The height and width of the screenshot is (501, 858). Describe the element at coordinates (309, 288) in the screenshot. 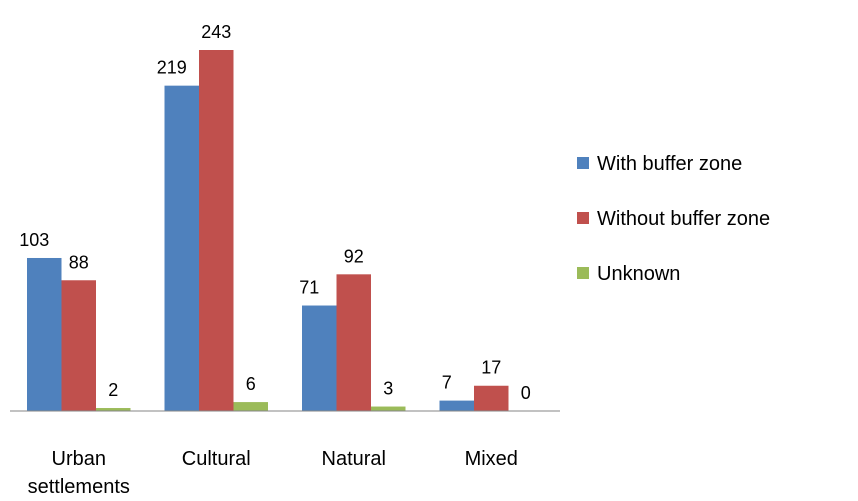

I see `data-label: 71` at that location.